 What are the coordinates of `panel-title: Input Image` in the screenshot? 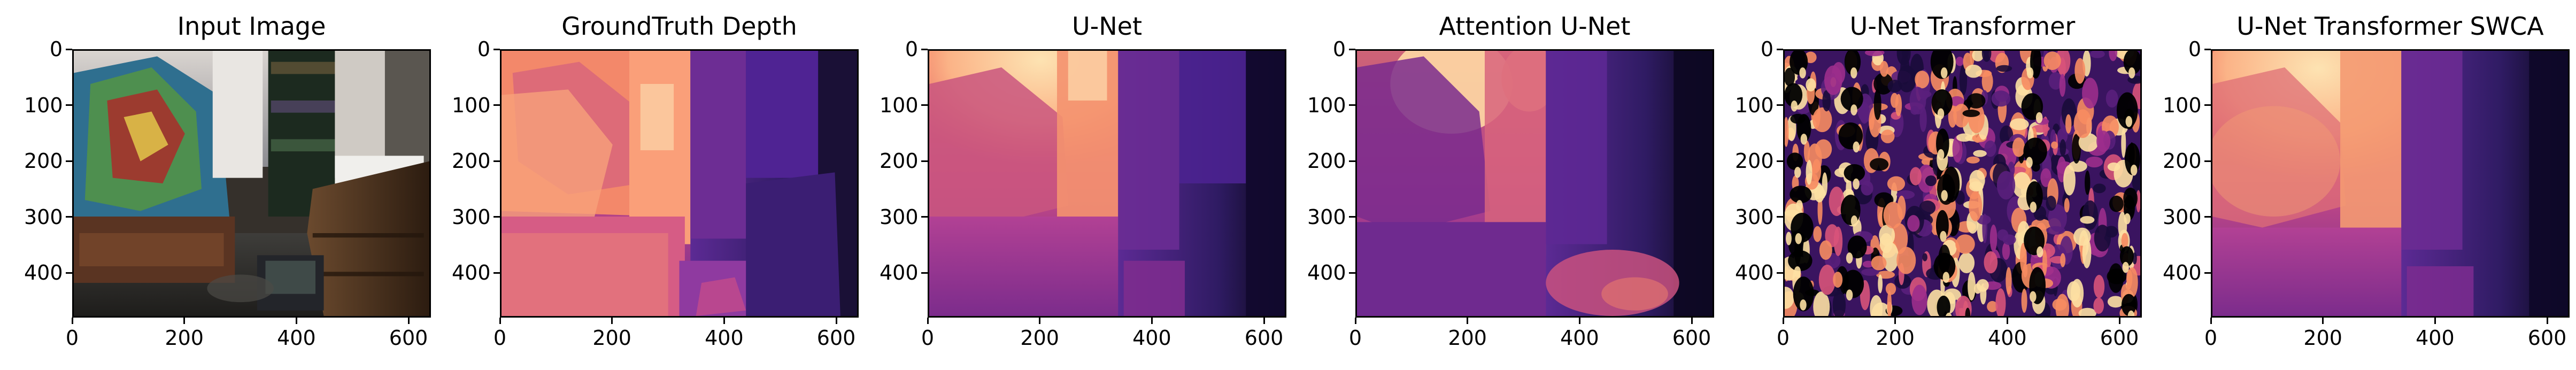 It's located at (251, 26).